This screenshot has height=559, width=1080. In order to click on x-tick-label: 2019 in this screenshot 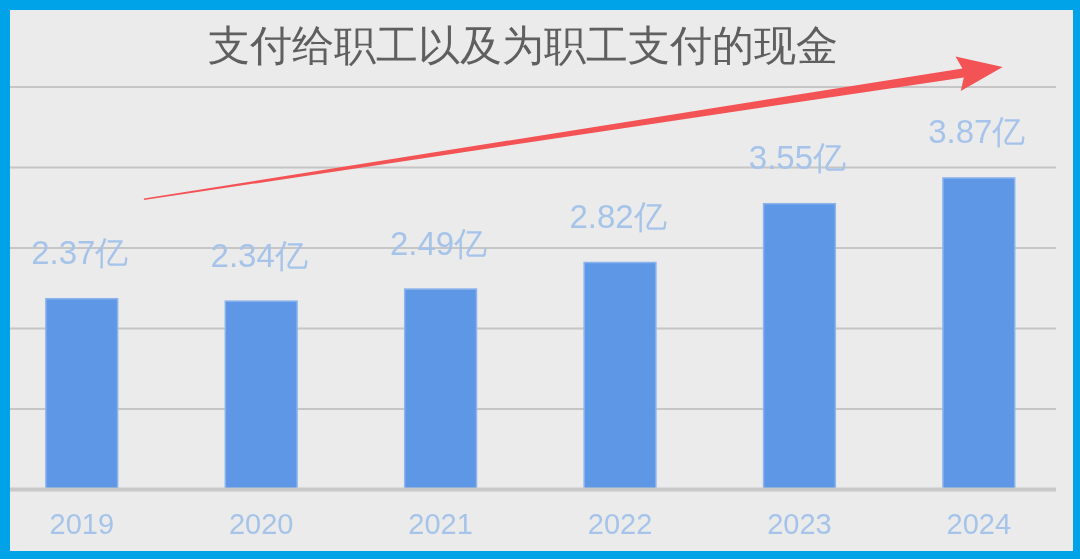, I will do `click(81, 523)`.